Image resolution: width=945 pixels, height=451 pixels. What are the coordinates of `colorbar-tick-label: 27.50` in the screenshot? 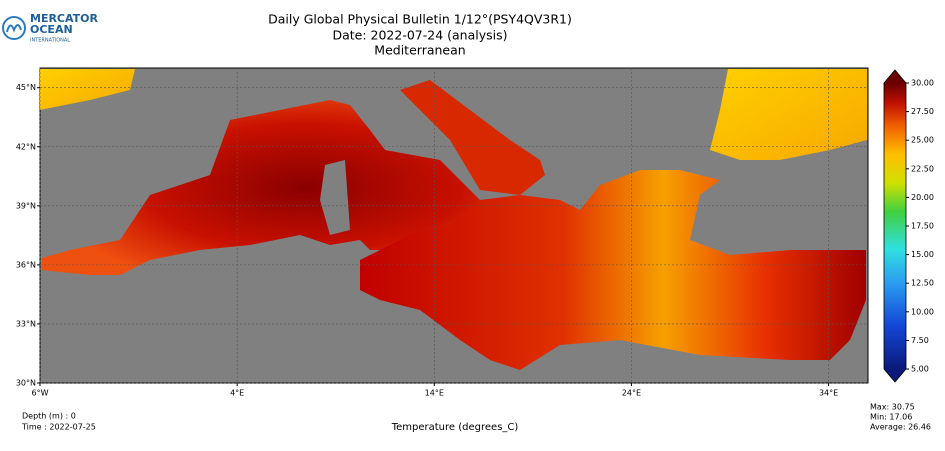 It's located at (922, 111).